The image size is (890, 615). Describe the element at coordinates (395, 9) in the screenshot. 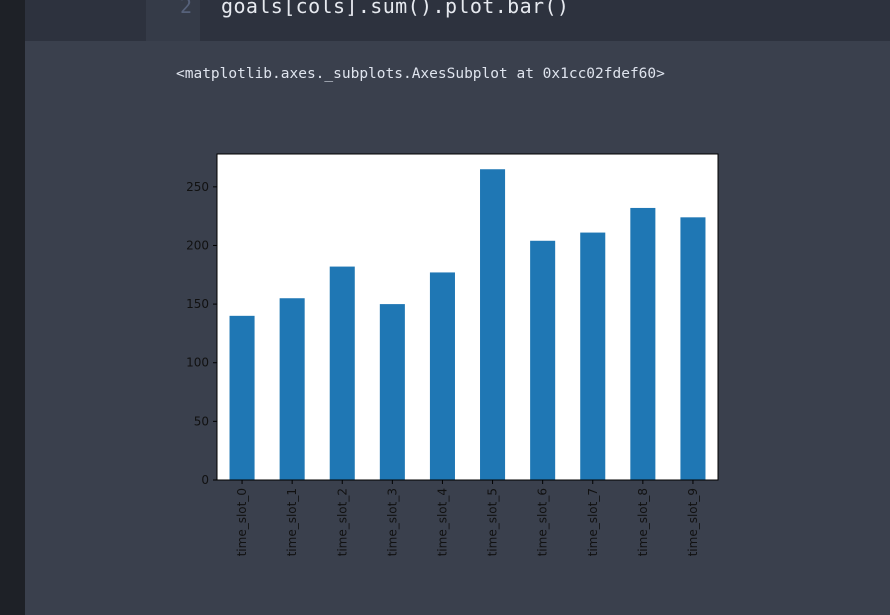

I see `code-line: goals[cols].sum().plot.bar()` at that location.